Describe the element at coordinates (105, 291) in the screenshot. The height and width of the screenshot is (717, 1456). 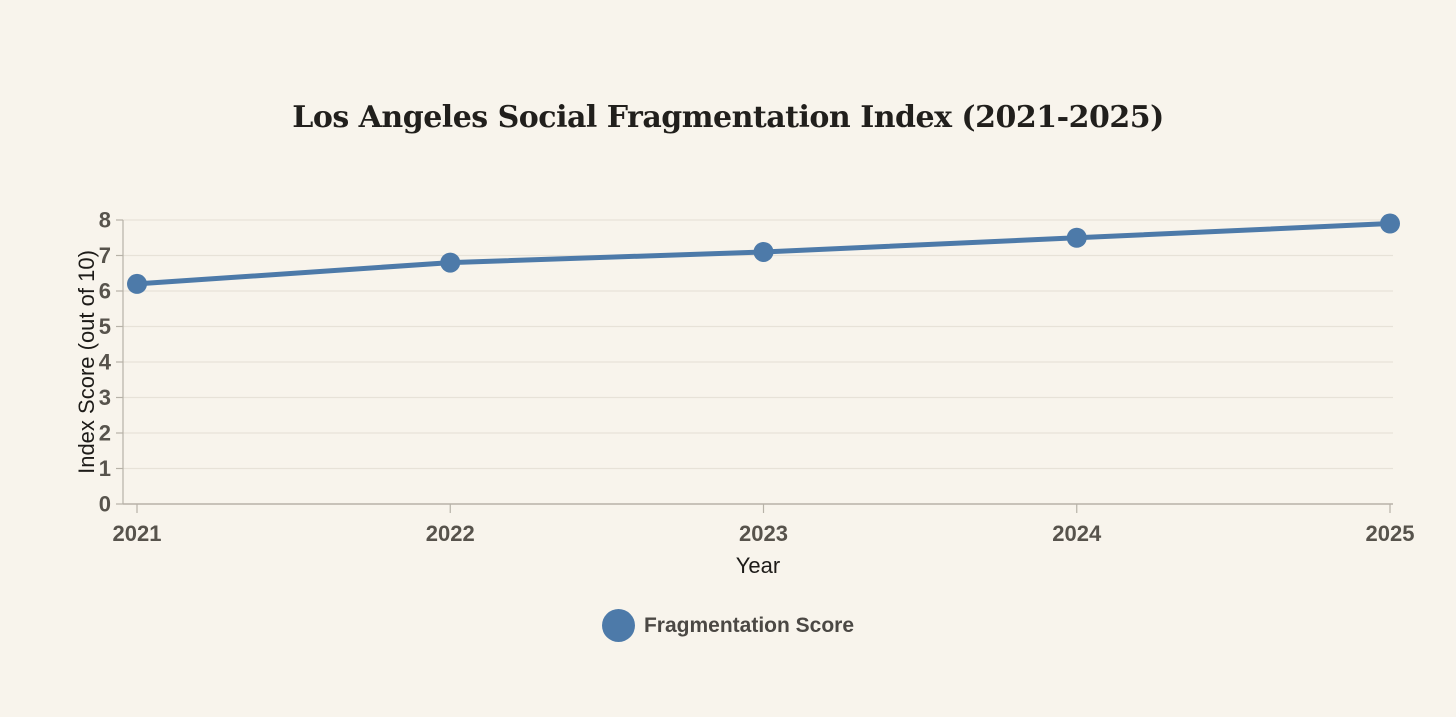
I see `y-tick-label: 6` at that location.